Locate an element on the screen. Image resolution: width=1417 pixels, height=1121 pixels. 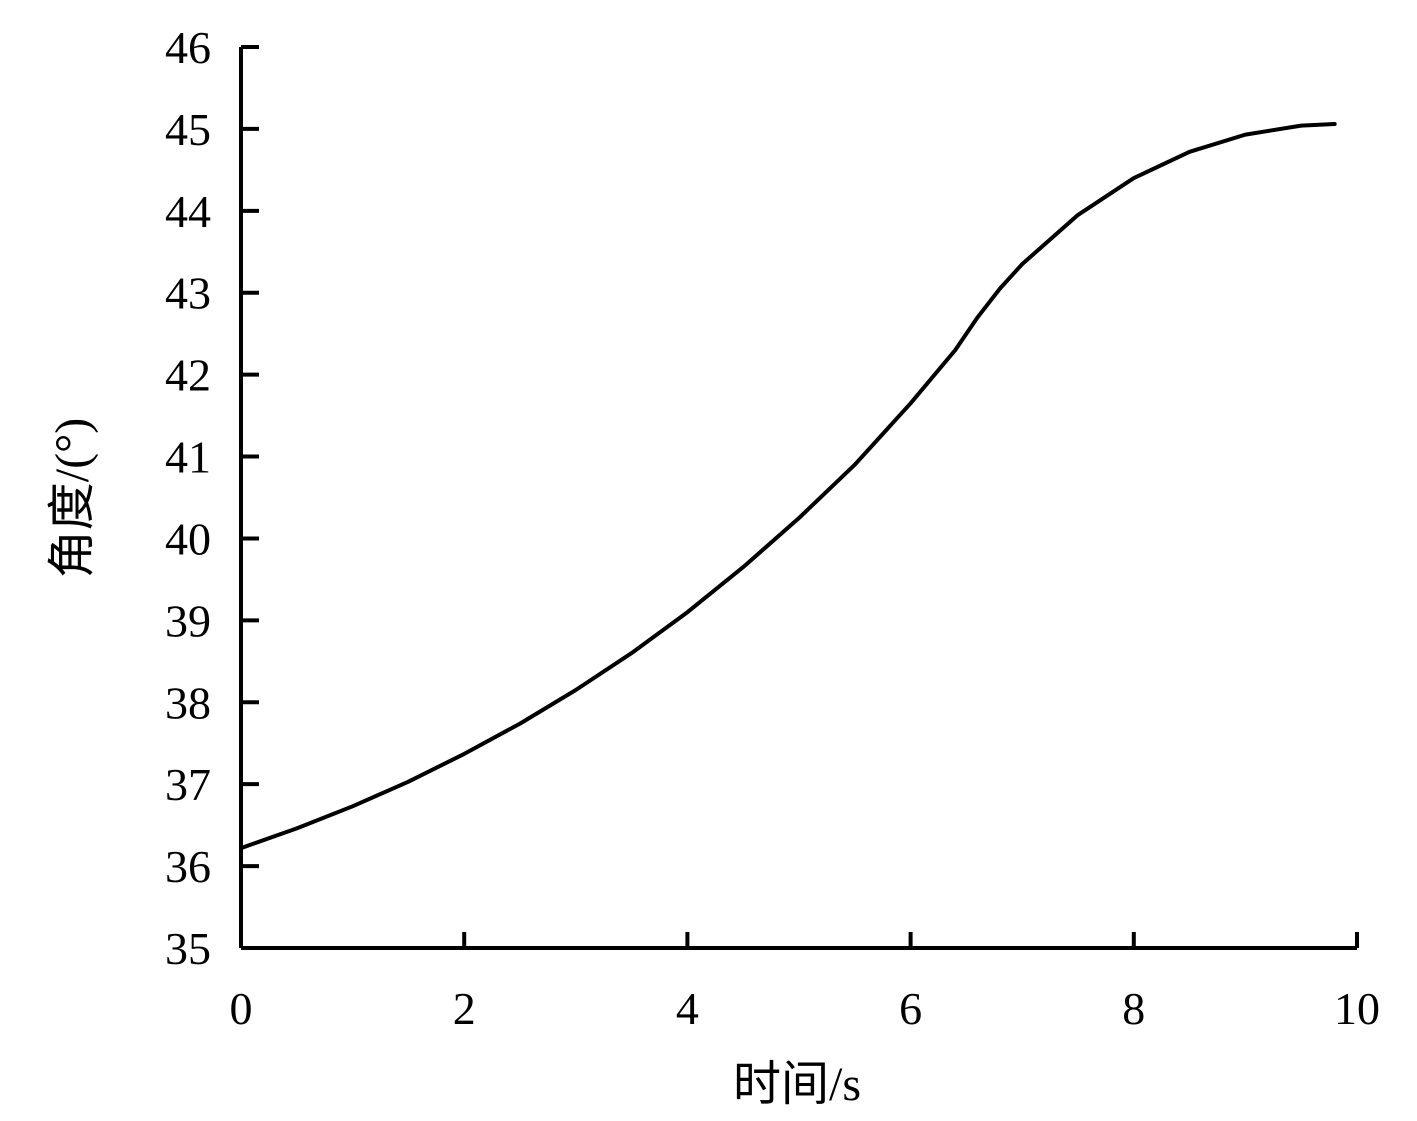
x-axis-title: 时间/s is located at coordinates (797, 1084).